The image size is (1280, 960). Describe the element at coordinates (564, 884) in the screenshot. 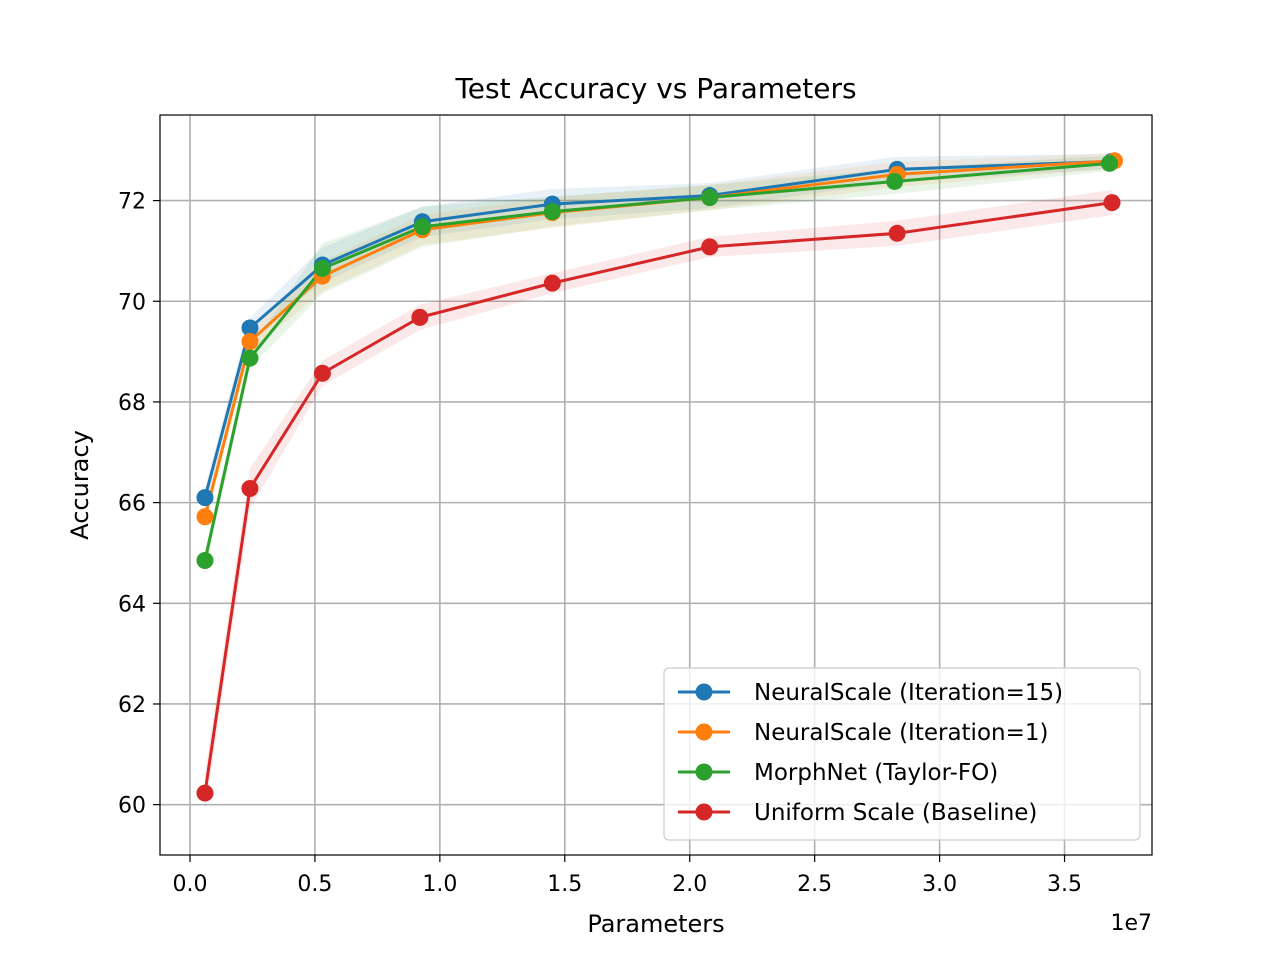

I see `x-tick-label: 1.5` at that location.